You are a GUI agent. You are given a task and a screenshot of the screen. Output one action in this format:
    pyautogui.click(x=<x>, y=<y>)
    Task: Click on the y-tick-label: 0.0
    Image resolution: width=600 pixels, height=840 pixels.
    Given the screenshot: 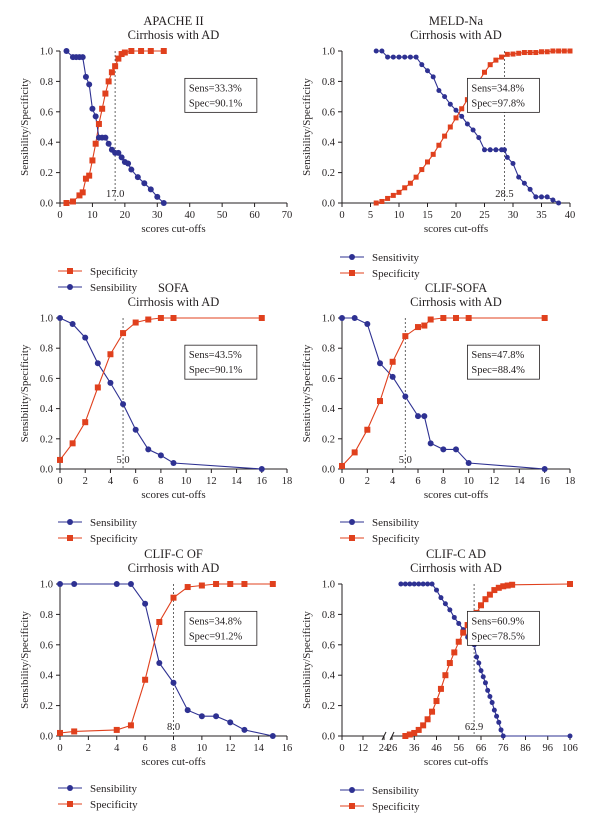 What is the action you would take?
    pyautogui.click(x=46, y=470)
    